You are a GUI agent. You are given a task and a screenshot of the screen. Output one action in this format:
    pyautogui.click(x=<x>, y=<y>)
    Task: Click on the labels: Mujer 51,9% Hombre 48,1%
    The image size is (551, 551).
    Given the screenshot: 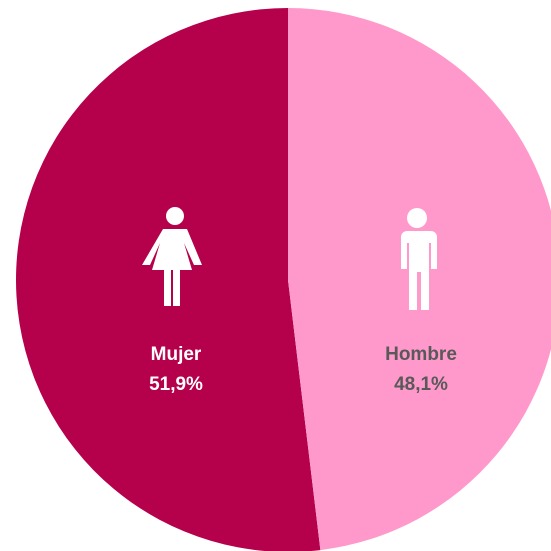 What is the action you would take?
    pyautogui.click(x=303, y=369)
    